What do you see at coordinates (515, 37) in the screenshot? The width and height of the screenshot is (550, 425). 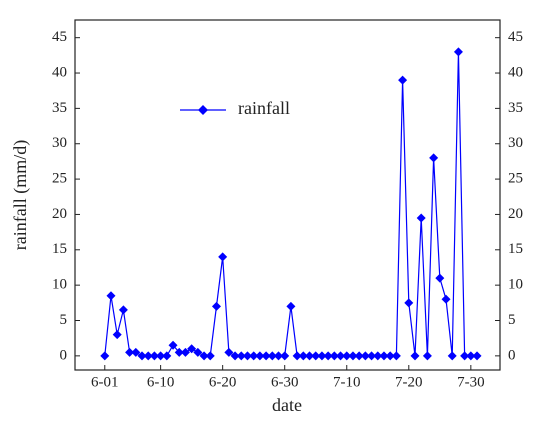 I see `y2-tick-label: 45` at bounding box center [515, 37].